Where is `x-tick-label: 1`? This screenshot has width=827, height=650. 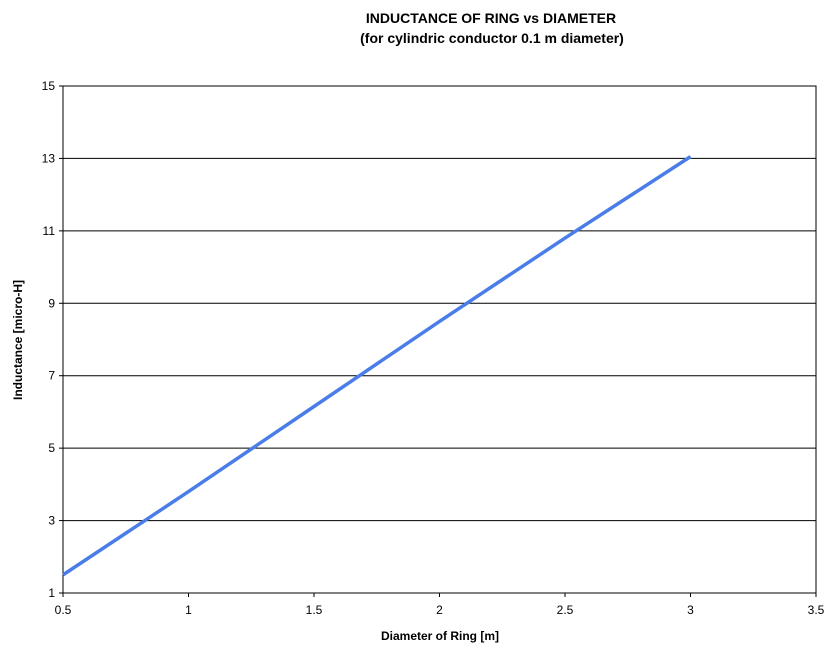
x-tick-label: 1 is located at coordinates (188, 610).